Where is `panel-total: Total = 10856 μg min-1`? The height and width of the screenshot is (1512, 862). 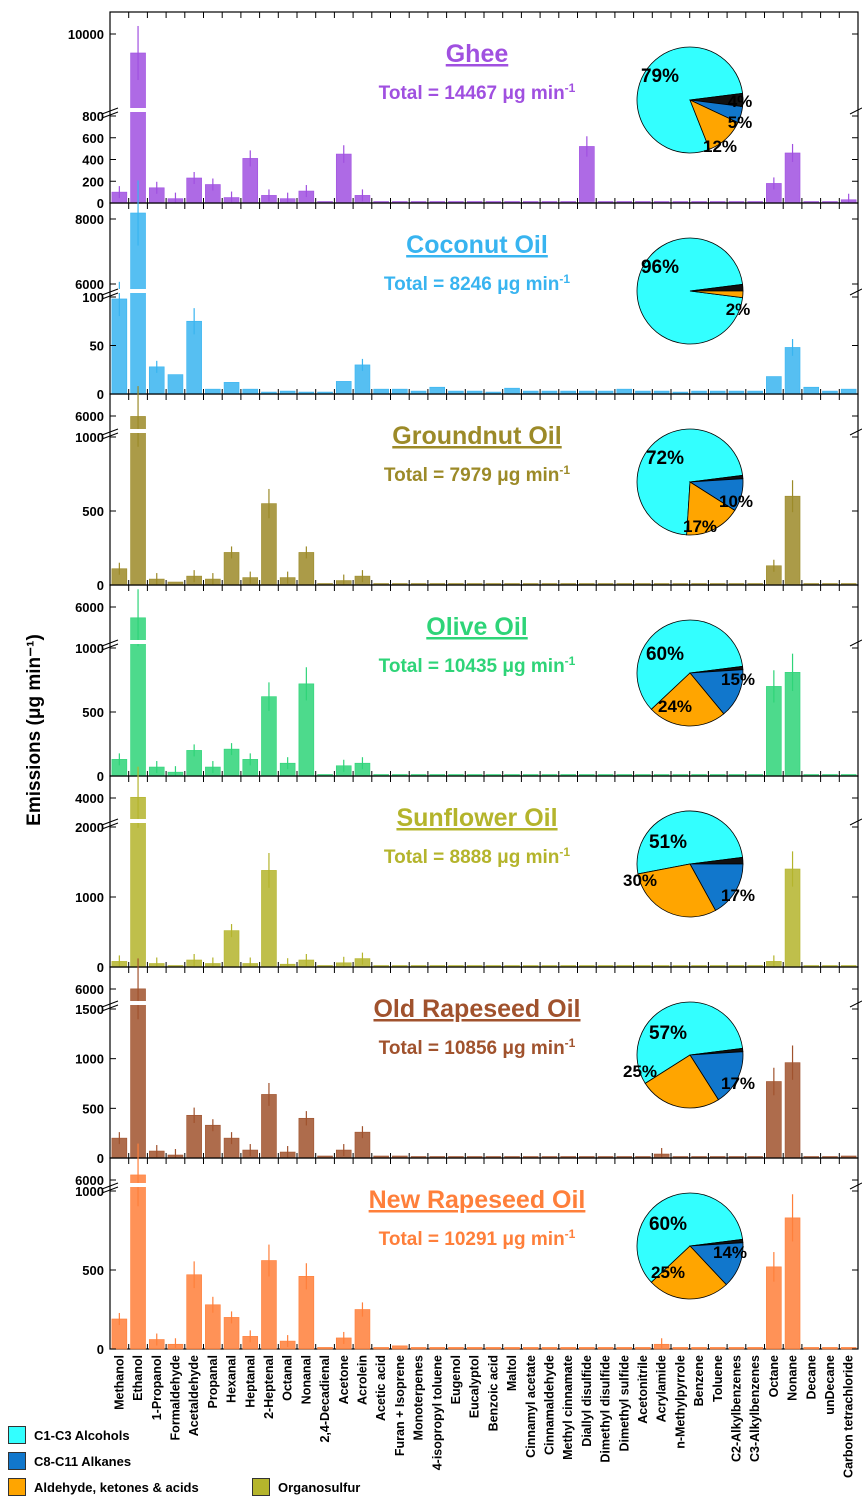
panel-total: Total = 10856 μg min-1 is located at coordinates (477, 1047).